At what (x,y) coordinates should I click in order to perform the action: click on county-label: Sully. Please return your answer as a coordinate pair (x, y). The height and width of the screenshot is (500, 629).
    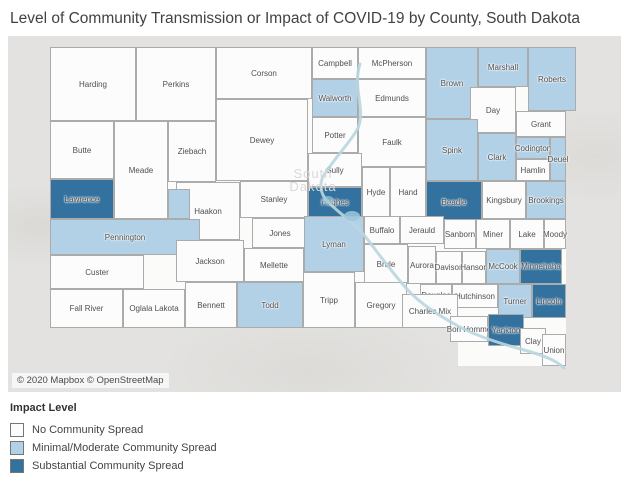
    Looking at the image, I should click on (335, 170).